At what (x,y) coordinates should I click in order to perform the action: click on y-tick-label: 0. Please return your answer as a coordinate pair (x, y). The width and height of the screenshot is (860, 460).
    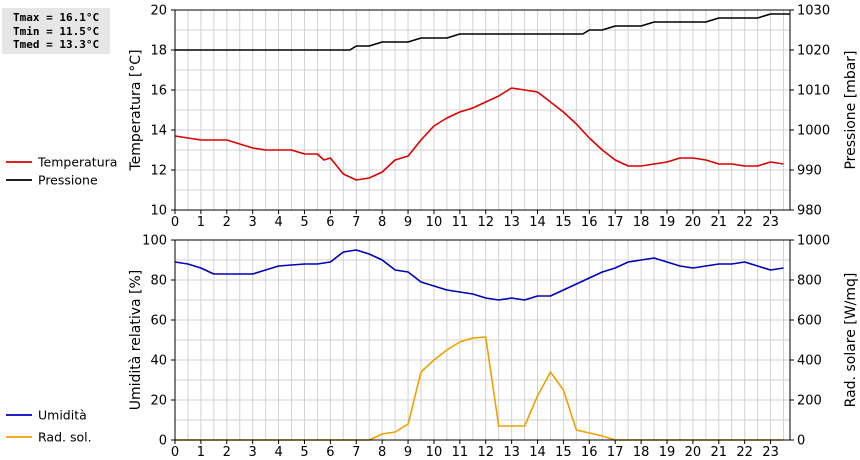
    Looking at the image, I should click on (163, 441).